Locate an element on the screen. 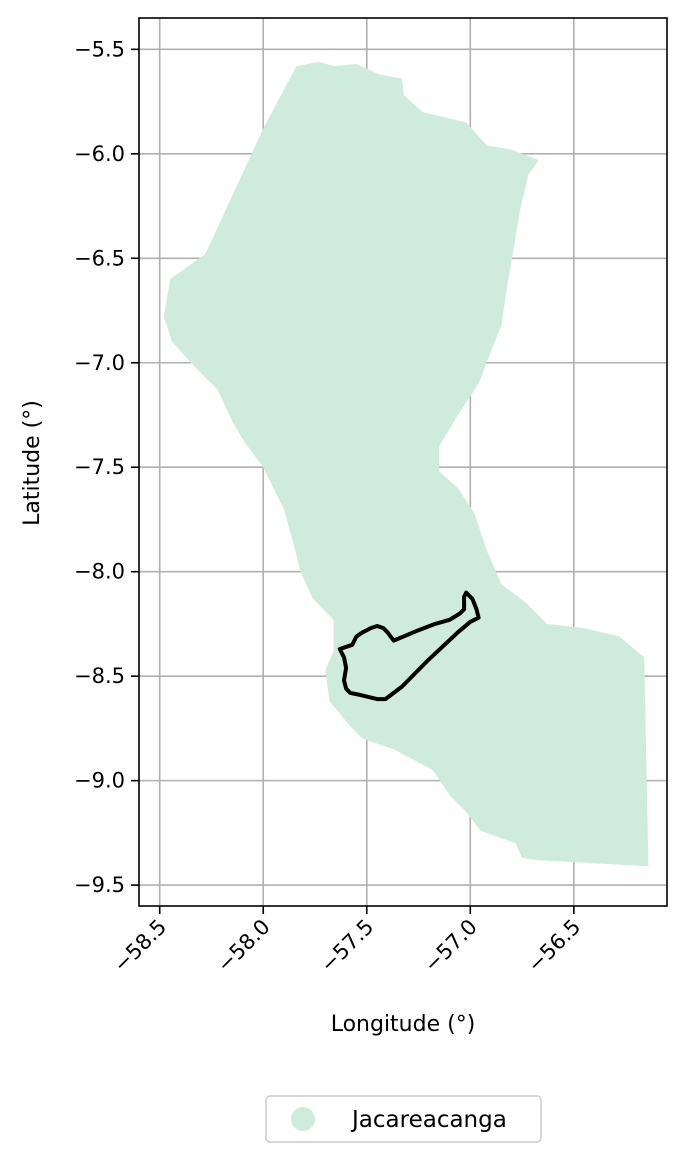  x-tick-label: −57.5 is located at coordinates (347, 946).